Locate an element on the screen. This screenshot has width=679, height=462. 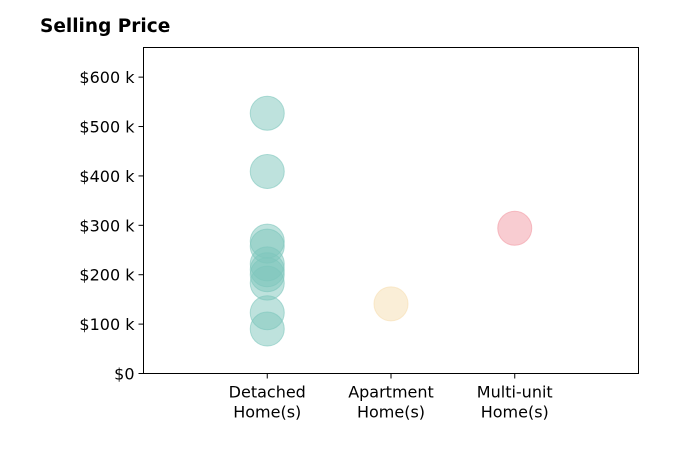
y-tick-label-4: $400 k is located at coordinates (107, 176).